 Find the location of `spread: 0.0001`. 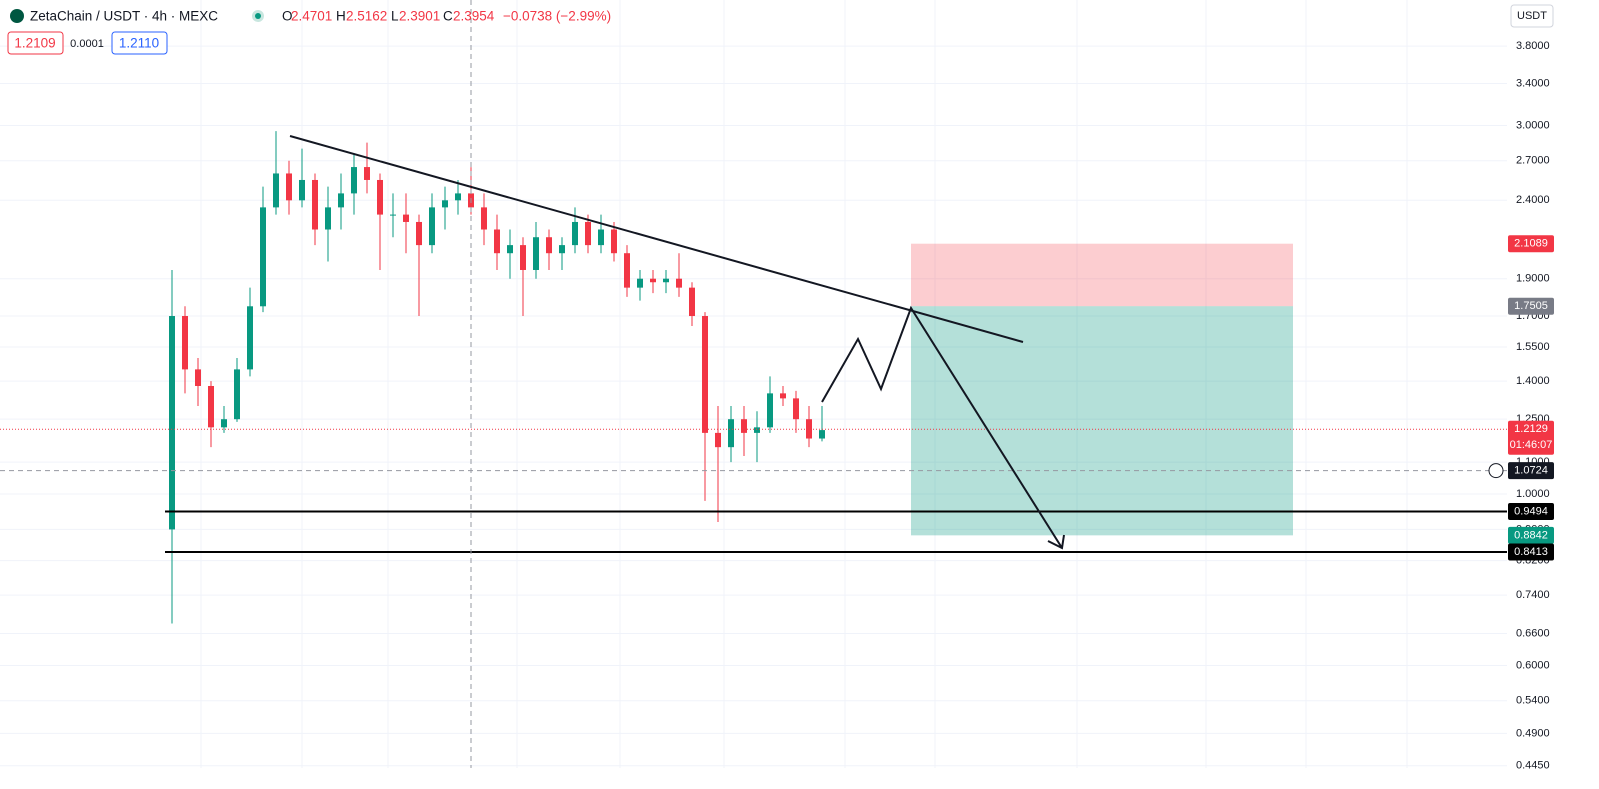

spread: 0.0001 is located at coordinates (87, 44).